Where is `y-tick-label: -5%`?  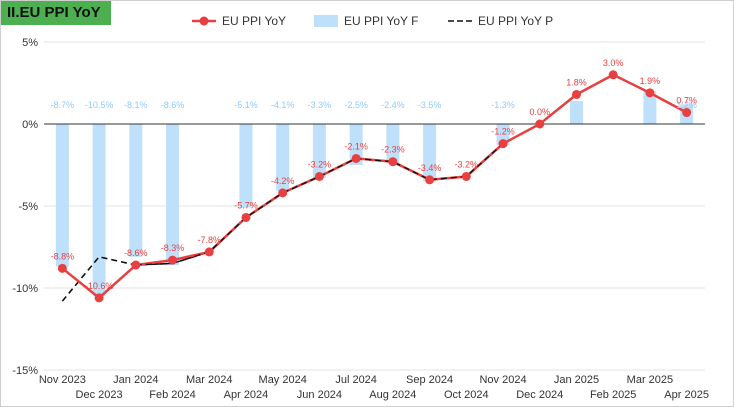
y-tick-label: -5% is located at coordinates (28, 207).